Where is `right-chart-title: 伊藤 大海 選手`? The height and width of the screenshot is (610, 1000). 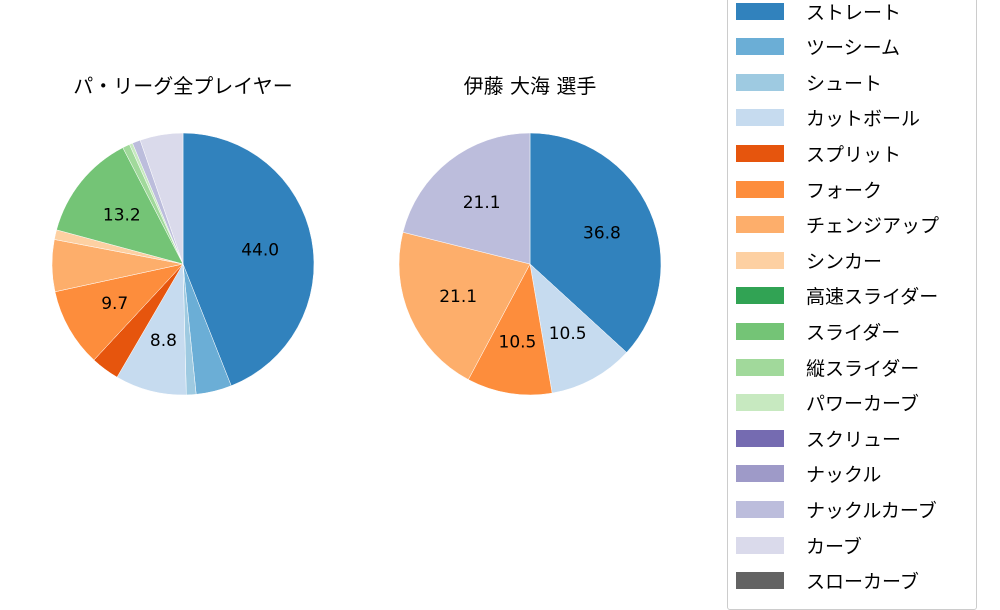
right-chart-title: 伊藤 大海 選手 is located at coordinates (530, 86).